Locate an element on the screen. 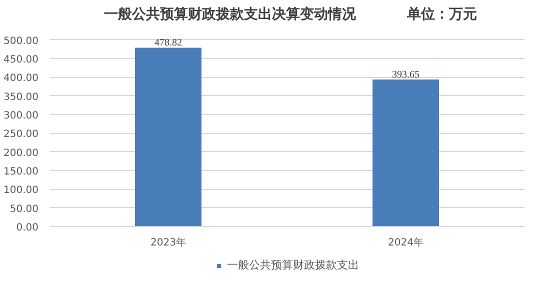  text: 单位：万元 is located at coordinates (442, 14).